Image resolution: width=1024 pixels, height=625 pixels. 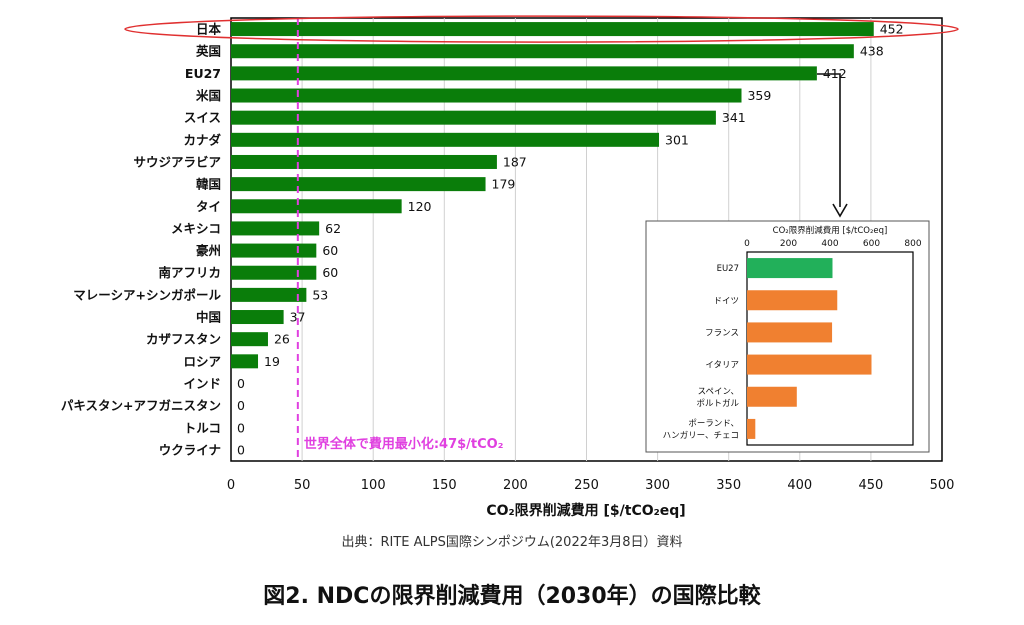 What do you see at coordinates (208, 250) in the screenshot?
I see `category-label: 豪州` at bounding box center [208, 250].